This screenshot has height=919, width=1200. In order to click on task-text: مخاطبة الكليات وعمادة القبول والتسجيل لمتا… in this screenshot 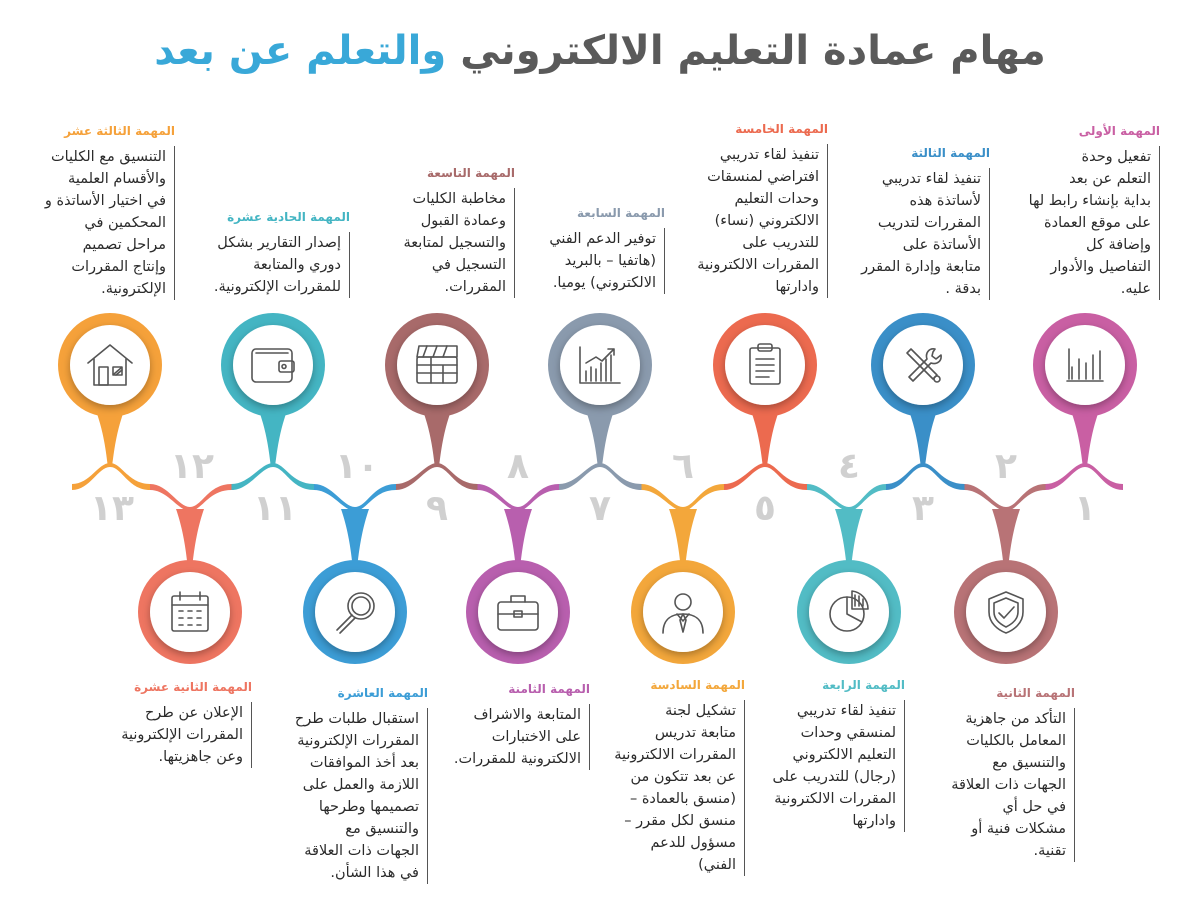, I will do `click(430, 243)`.